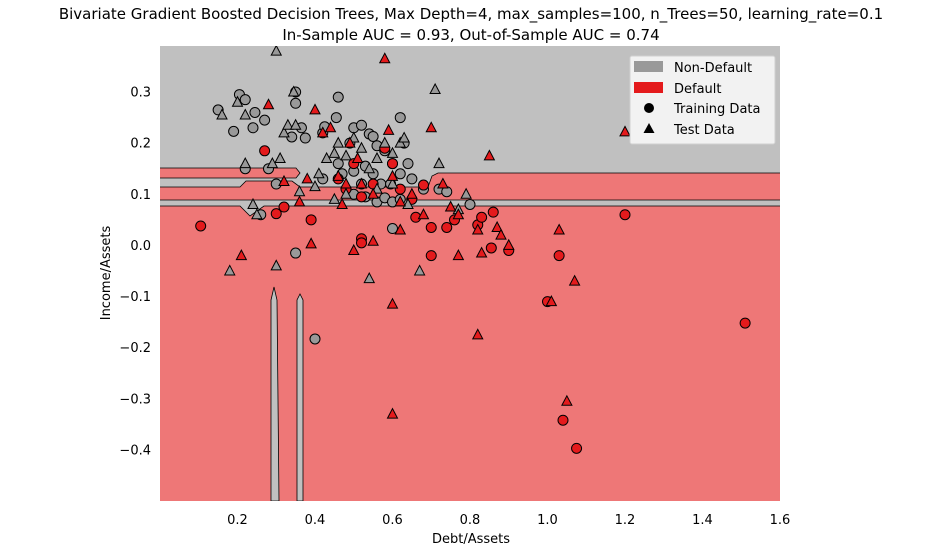  Describe the element at coordinates (471, 539) in the screenshot. I see `x-axis-label: Debt/Assets` at that location.